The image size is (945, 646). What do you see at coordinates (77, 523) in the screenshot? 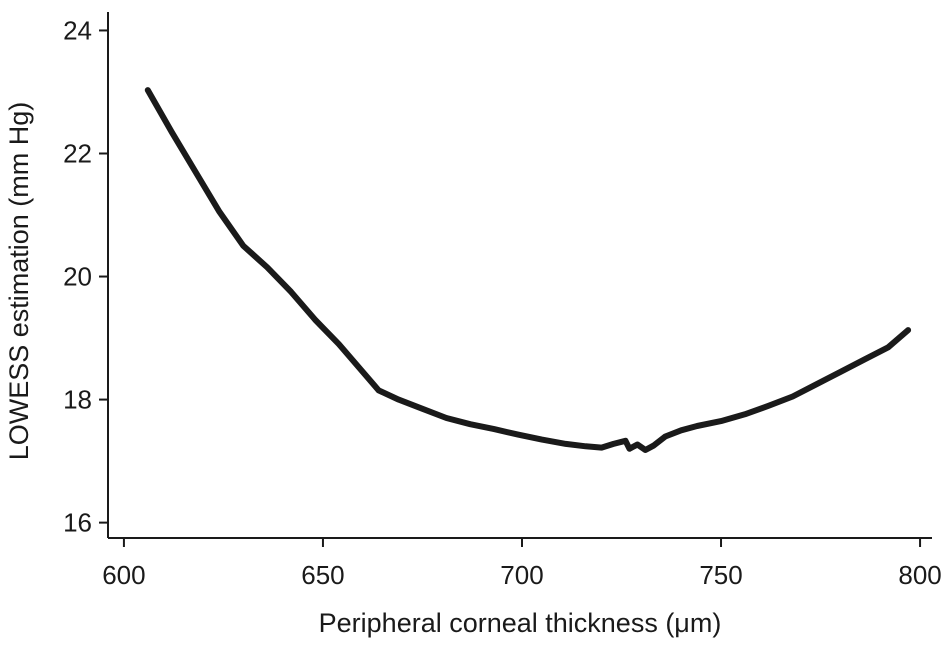
I see `y-tick-label: 16` at bounding box center [77, 523].